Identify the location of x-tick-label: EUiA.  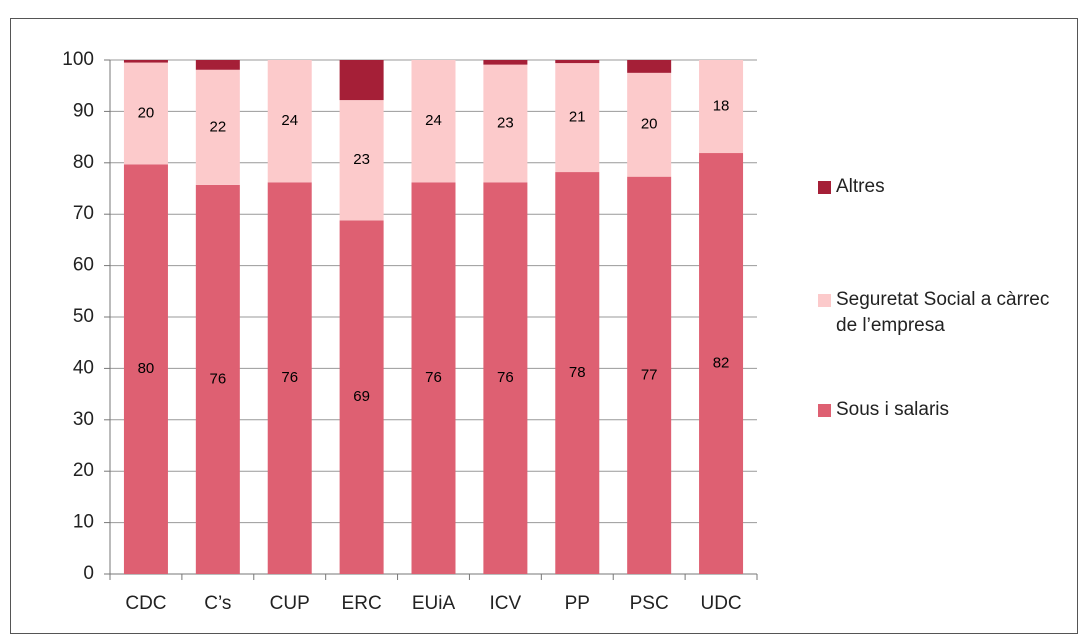
(434, 603).